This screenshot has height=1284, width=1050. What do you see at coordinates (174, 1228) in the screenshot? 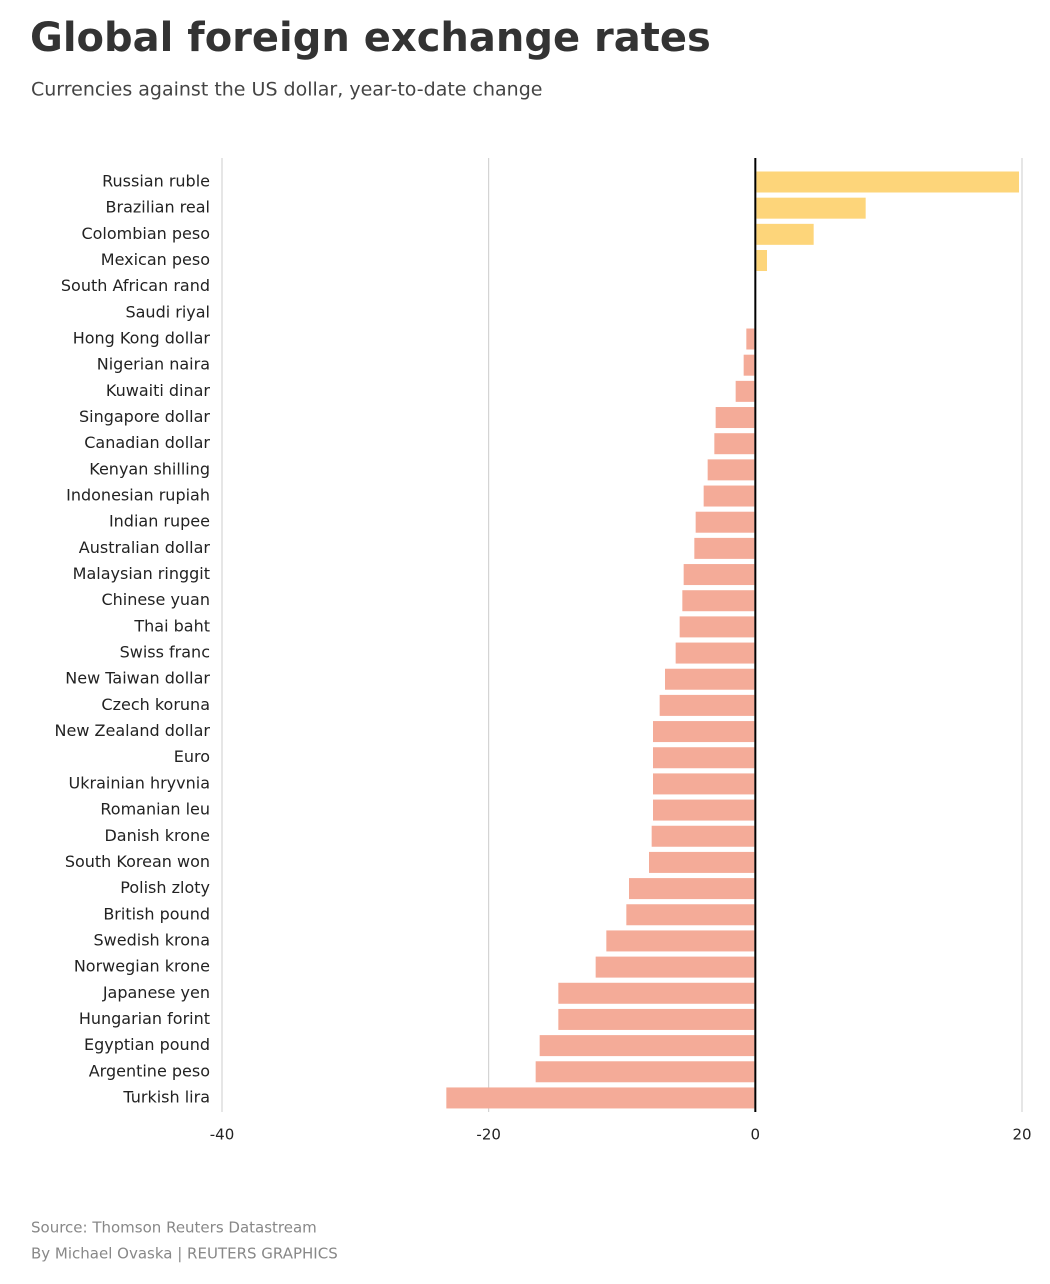
I see `source: Source: Thomson Reuters Datastream` at bounding box center [174, 1228].